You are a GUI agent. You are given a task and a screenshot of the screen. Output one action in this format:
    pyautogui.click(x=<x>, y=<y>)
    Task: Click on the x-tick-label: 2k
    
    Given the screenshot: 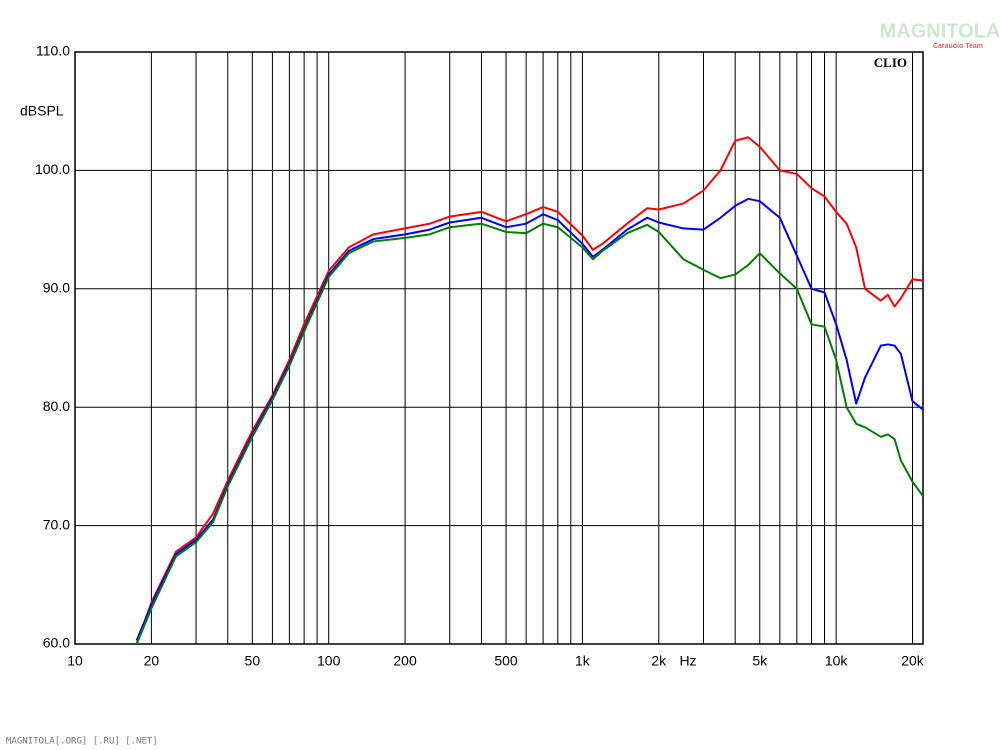 What is the action you would take?
    pyautogui.click(x=659, y=661)
    